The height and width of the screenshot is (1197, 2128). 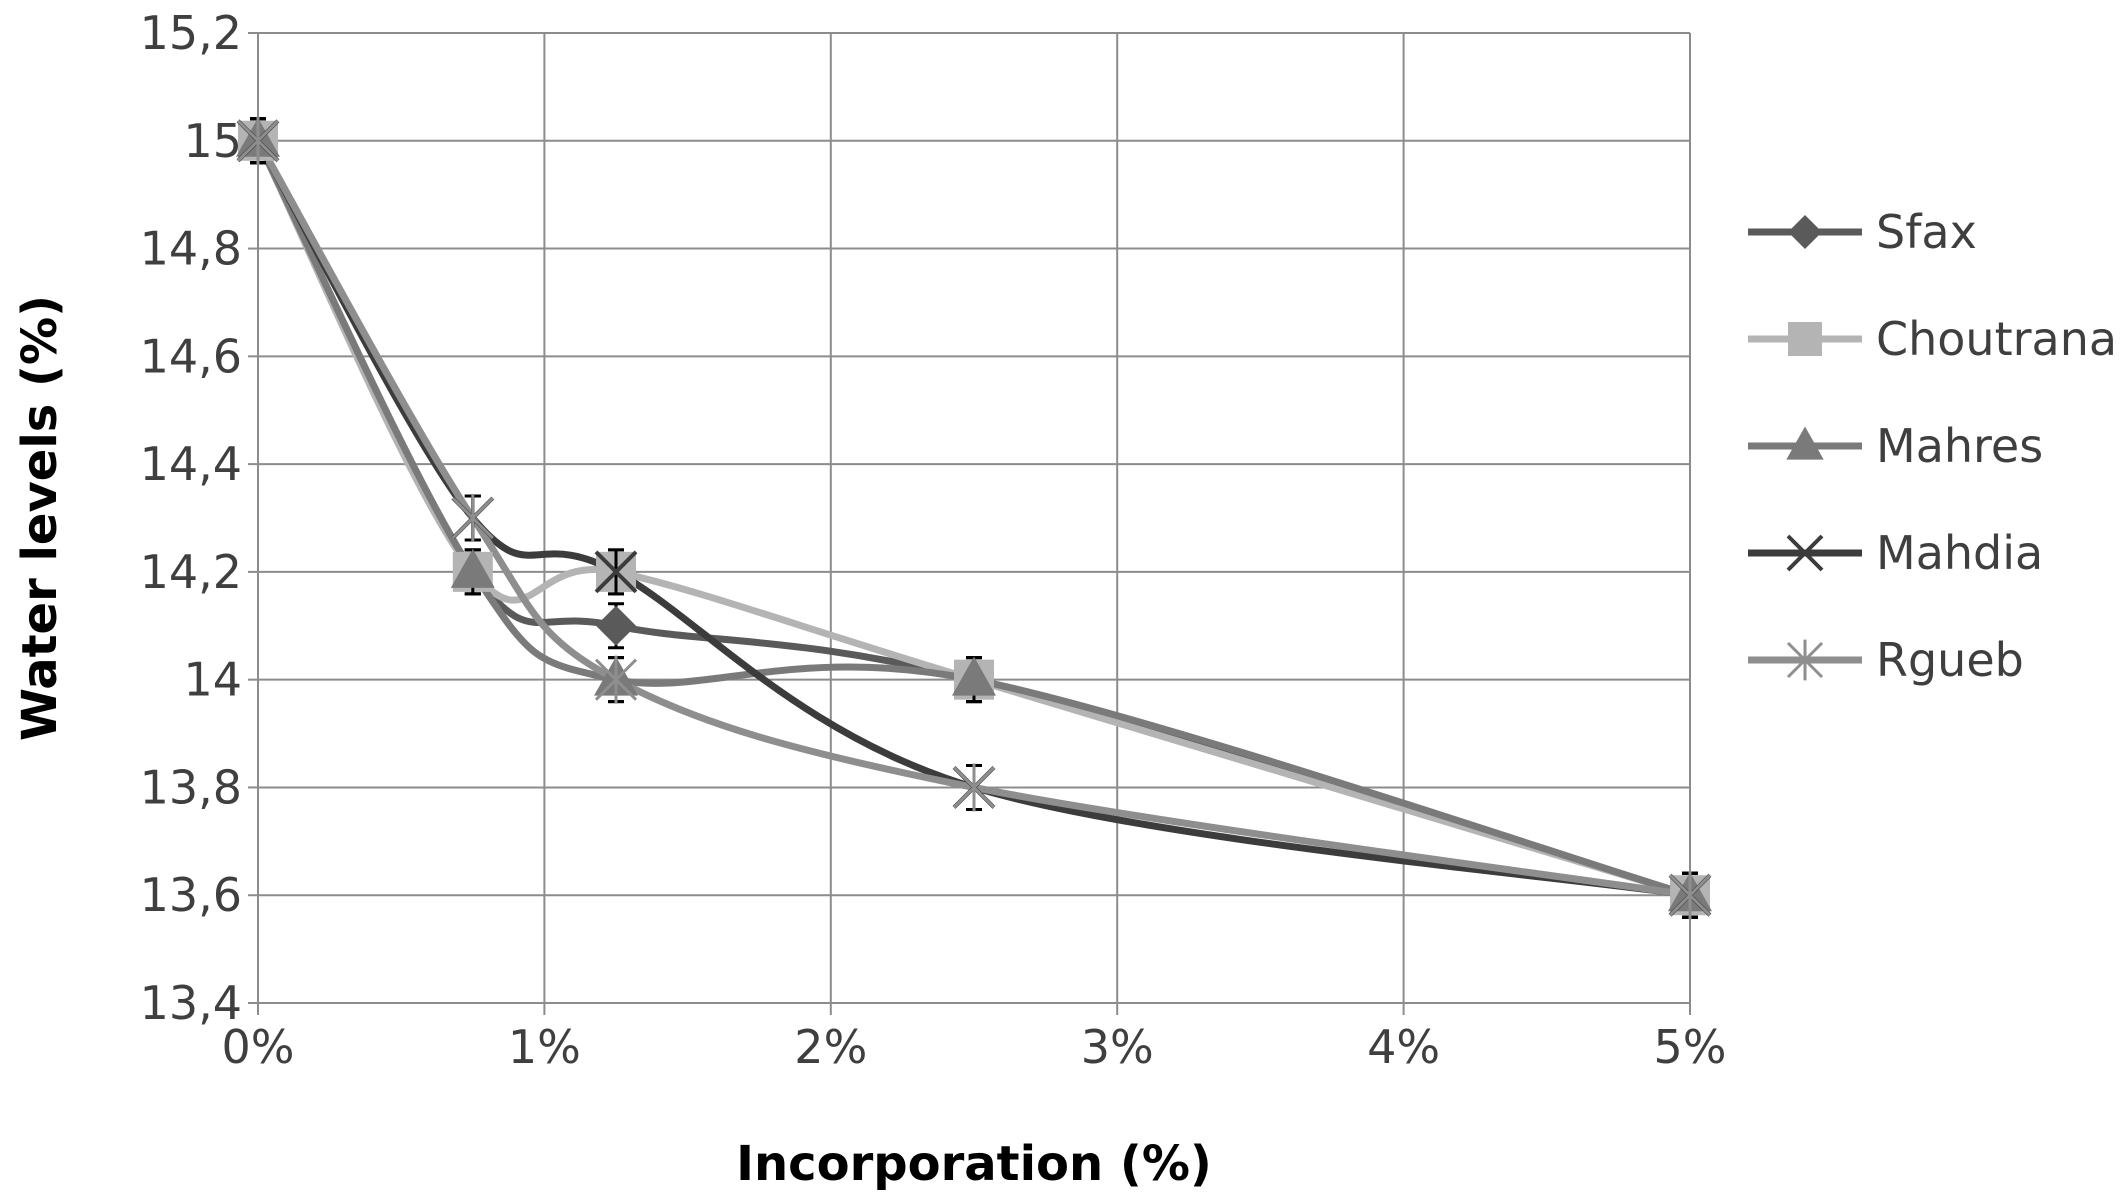 I want to click on data-point-mahdia, so click(x=616, y=572).